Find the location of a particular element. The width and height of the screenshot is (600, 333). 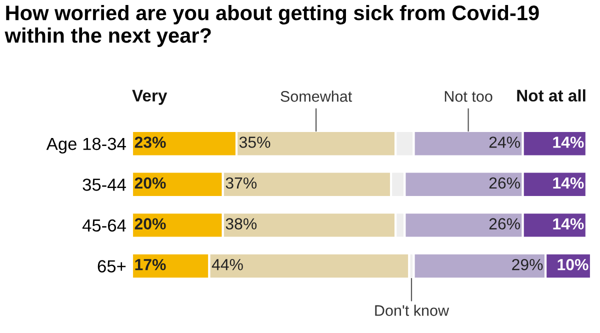

data-label: 35% is located at coordinates (254, 142).